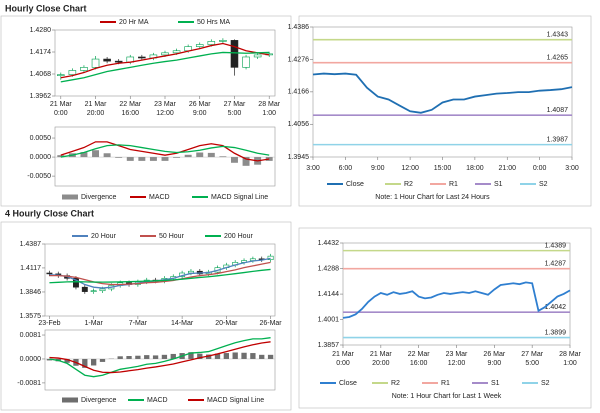 The width and height of the screenshot is (600, 413). What do you see at coordinates (556, 264) in the screenshot?
I see `level-label: 1.4287` at bounding box center [556, 264].